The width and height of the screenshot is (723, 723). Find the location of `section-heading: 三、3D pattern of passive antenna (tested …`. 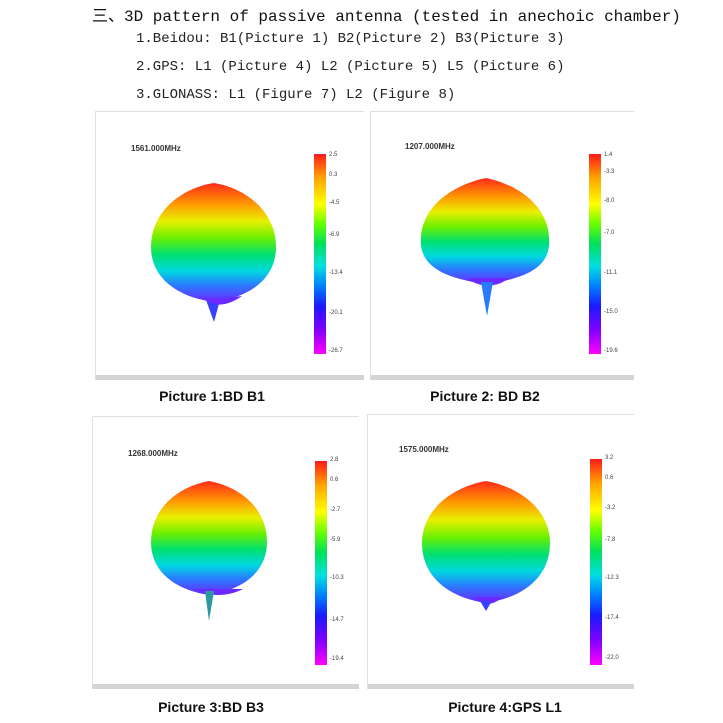

section-heading: 三、3D pattern of passive antenna (tested … is located at coordinates (386, 17).